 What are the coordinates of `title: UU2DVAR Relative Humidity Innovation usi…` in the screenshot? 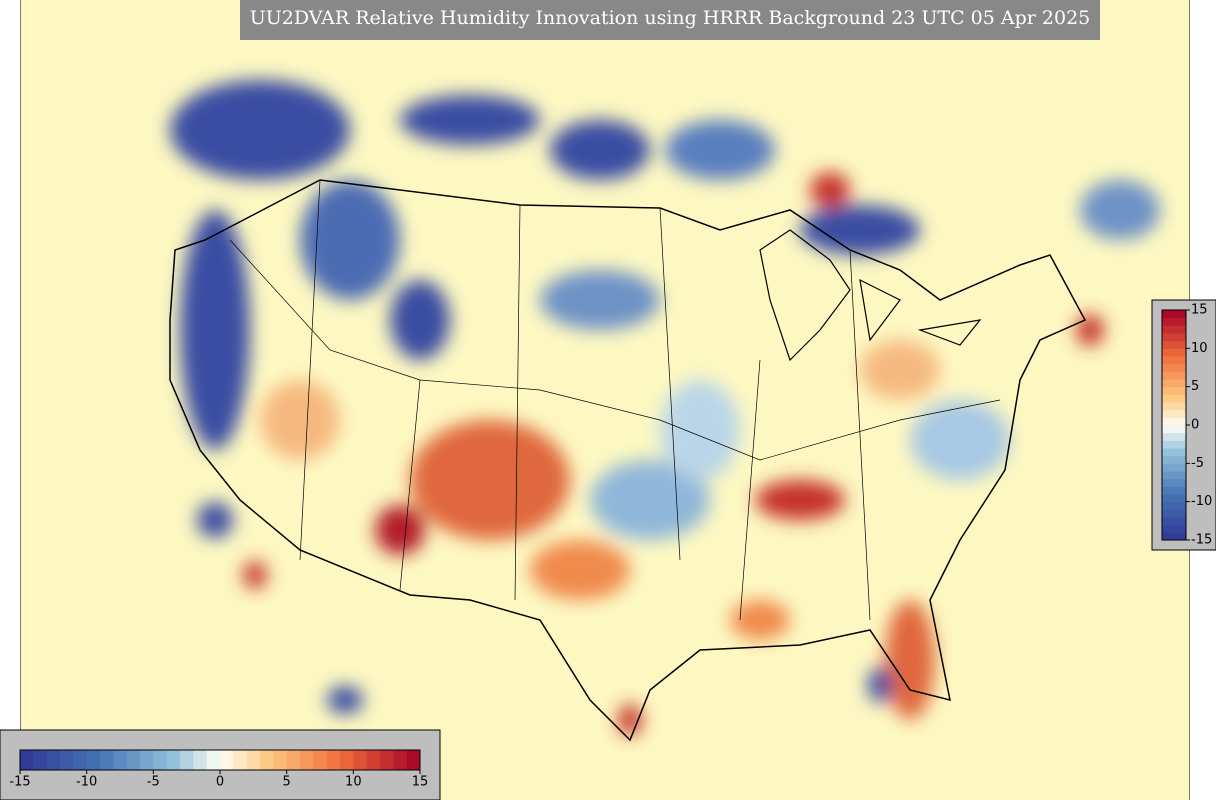 It's located at (670, 18).